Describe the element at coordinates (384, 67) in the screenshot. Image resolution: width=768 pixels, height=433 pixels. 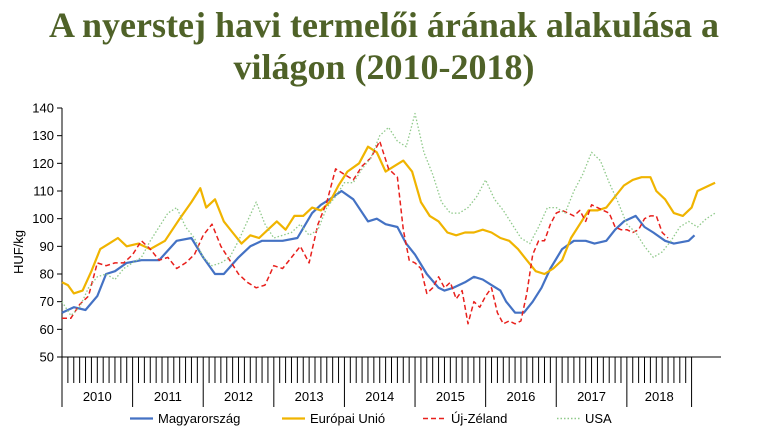
I see `chart-title-line-2: világon (2010-2018)` at that location.